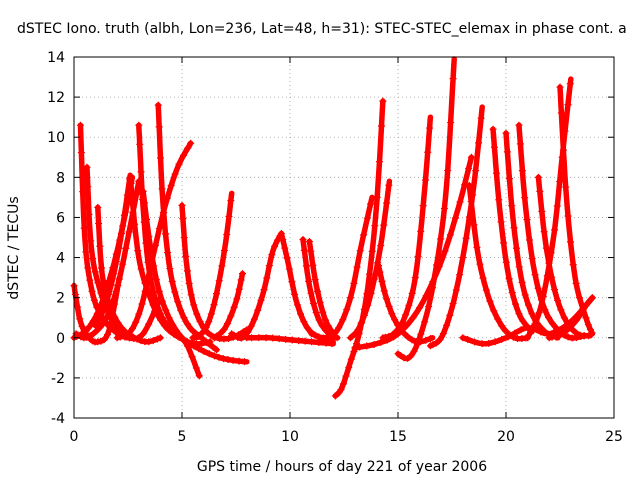  What do you see at coordinates (290, 437) in the screenshot?
I see `x-tick-label: 10` at bounding box center [290, 437].